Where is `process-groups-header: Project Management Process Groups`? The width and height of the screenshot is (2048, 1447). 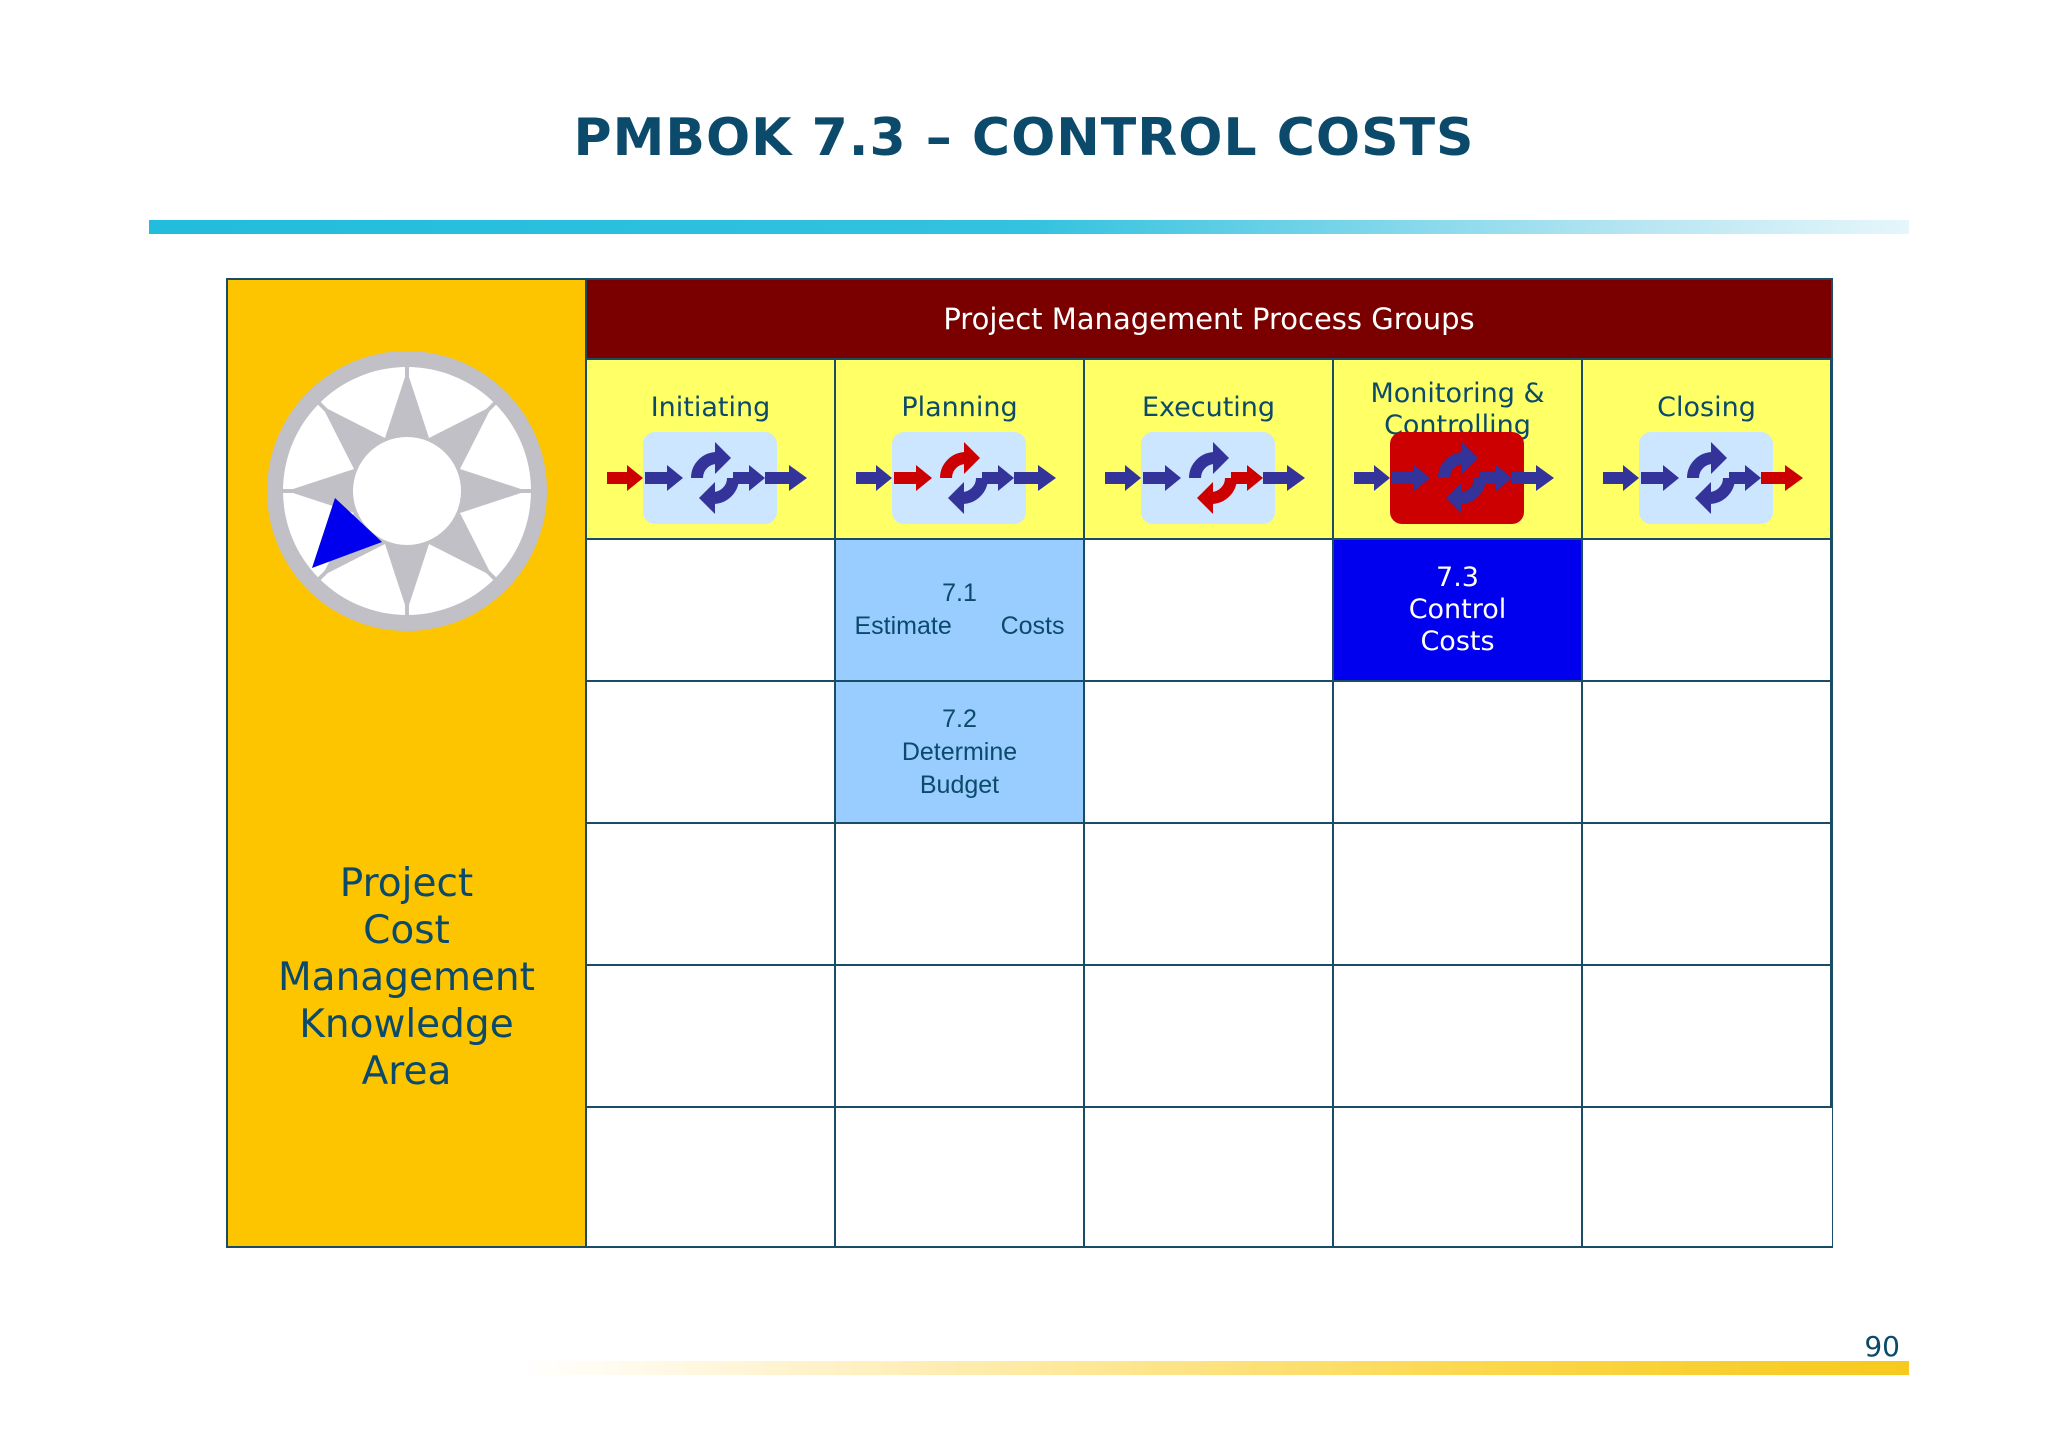
process-groups-header: Project Management Process Groups is located at coordinates (1209, 320).